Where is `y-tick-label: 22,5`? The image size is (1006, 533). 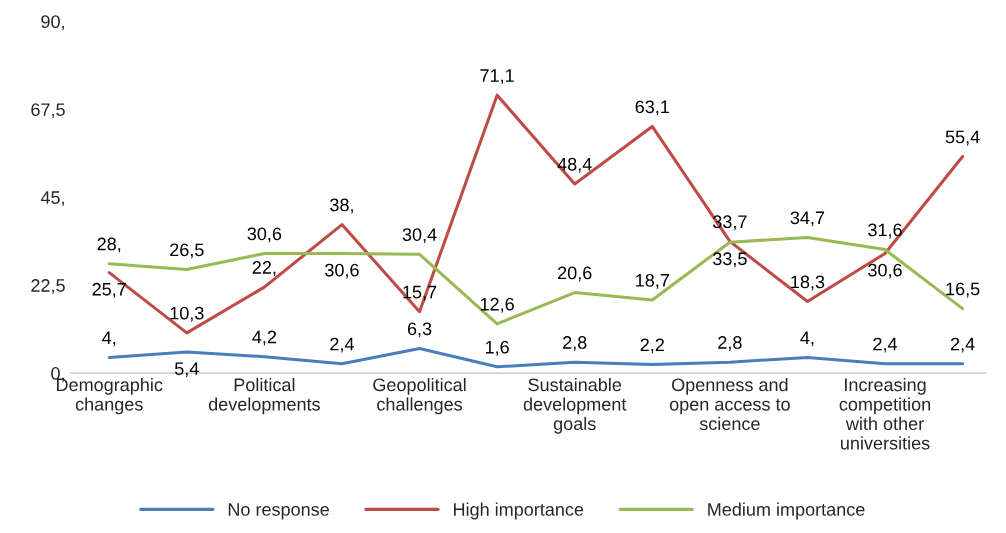 y-tick-label: 22,5 is located at coordinates (48, 287).